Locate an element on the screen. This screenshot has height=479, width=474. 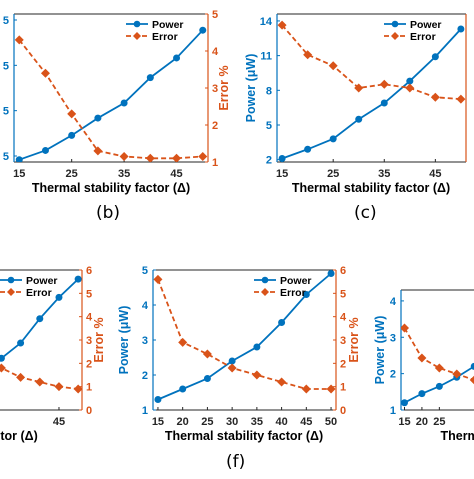
x-tick-label-g-1: 20 is located at coordinates (422, 422).